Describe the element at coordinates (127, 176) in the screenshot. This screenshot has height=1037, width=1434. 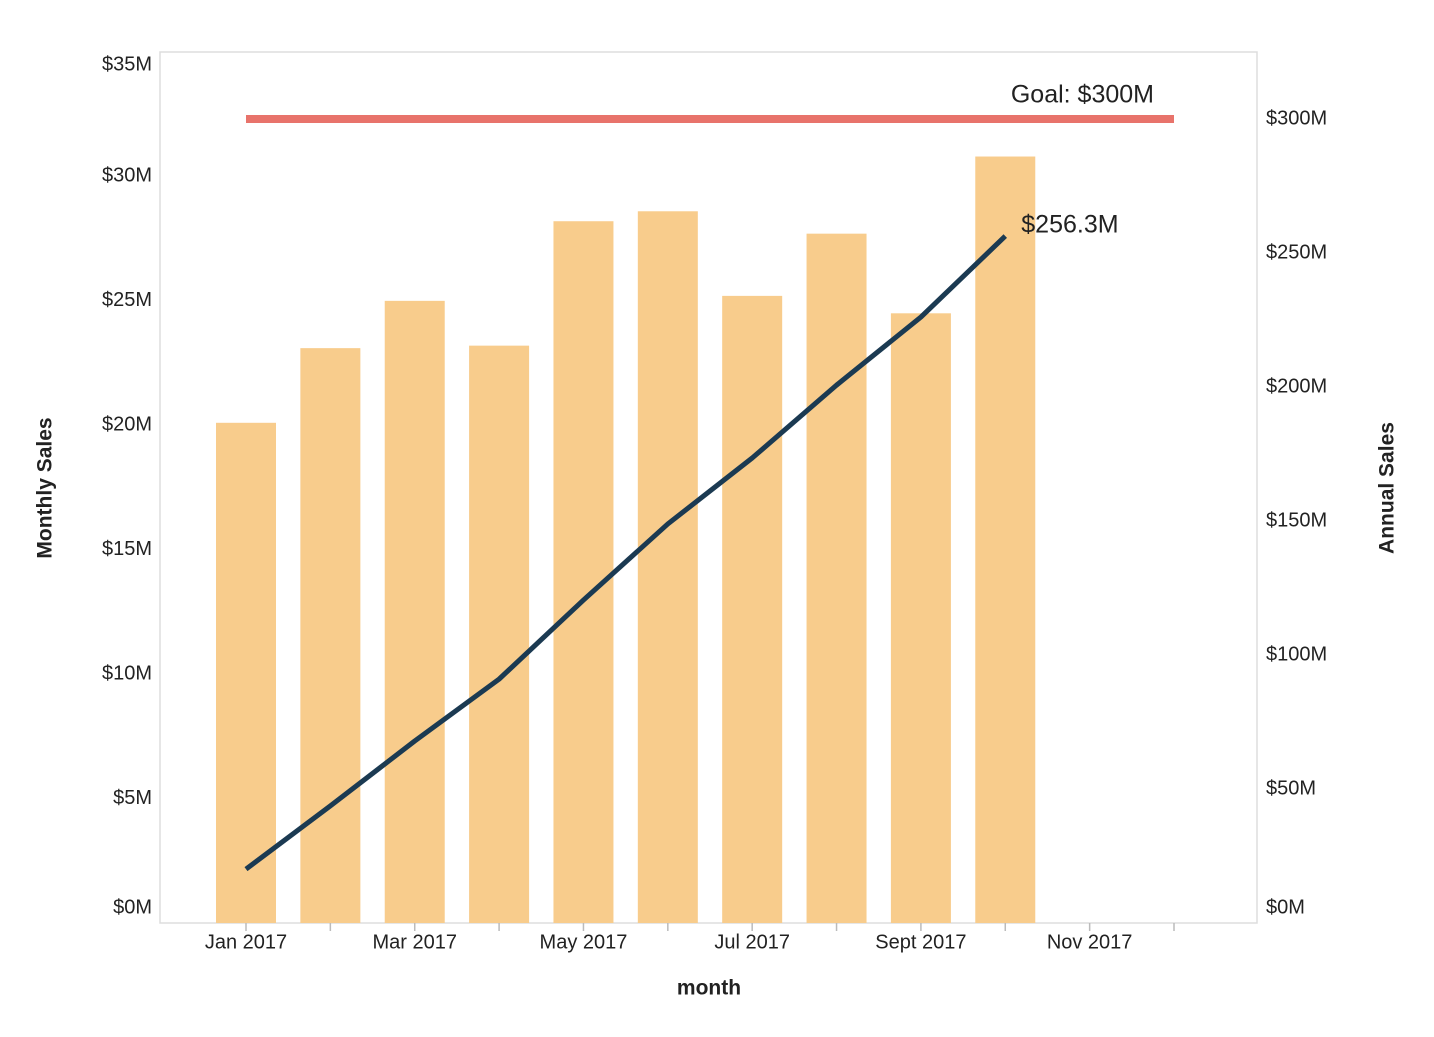
I see `y-tick-label: $30M` at that location.